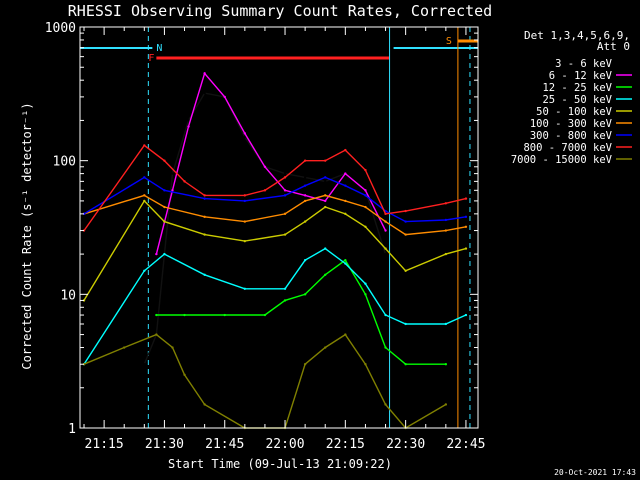 This screenshot has width=640, height=480. What do you see at coordinates (577, 100) in the screenshot?
I see `legend-entry: 25 - 50 keV` at bounding box center [577, 100].